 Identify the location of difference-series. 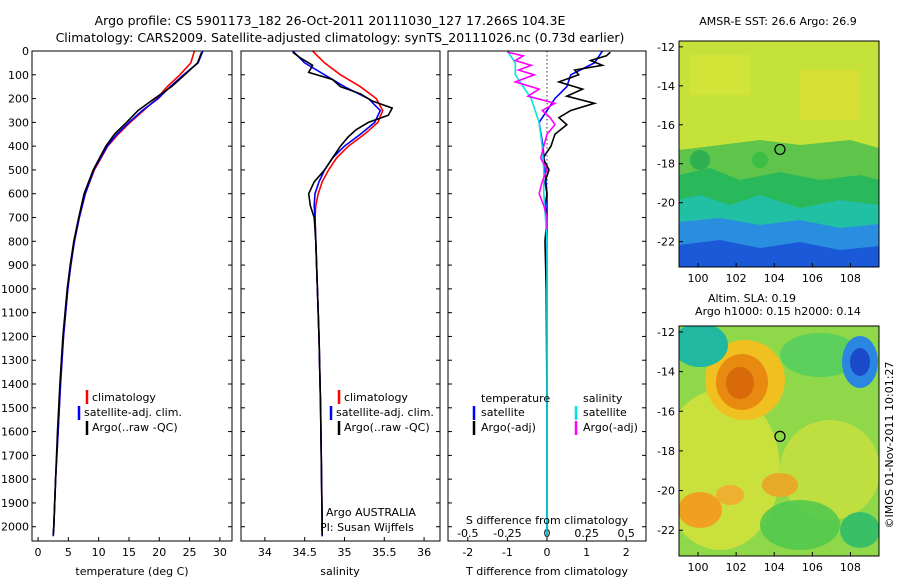
(558, 293).